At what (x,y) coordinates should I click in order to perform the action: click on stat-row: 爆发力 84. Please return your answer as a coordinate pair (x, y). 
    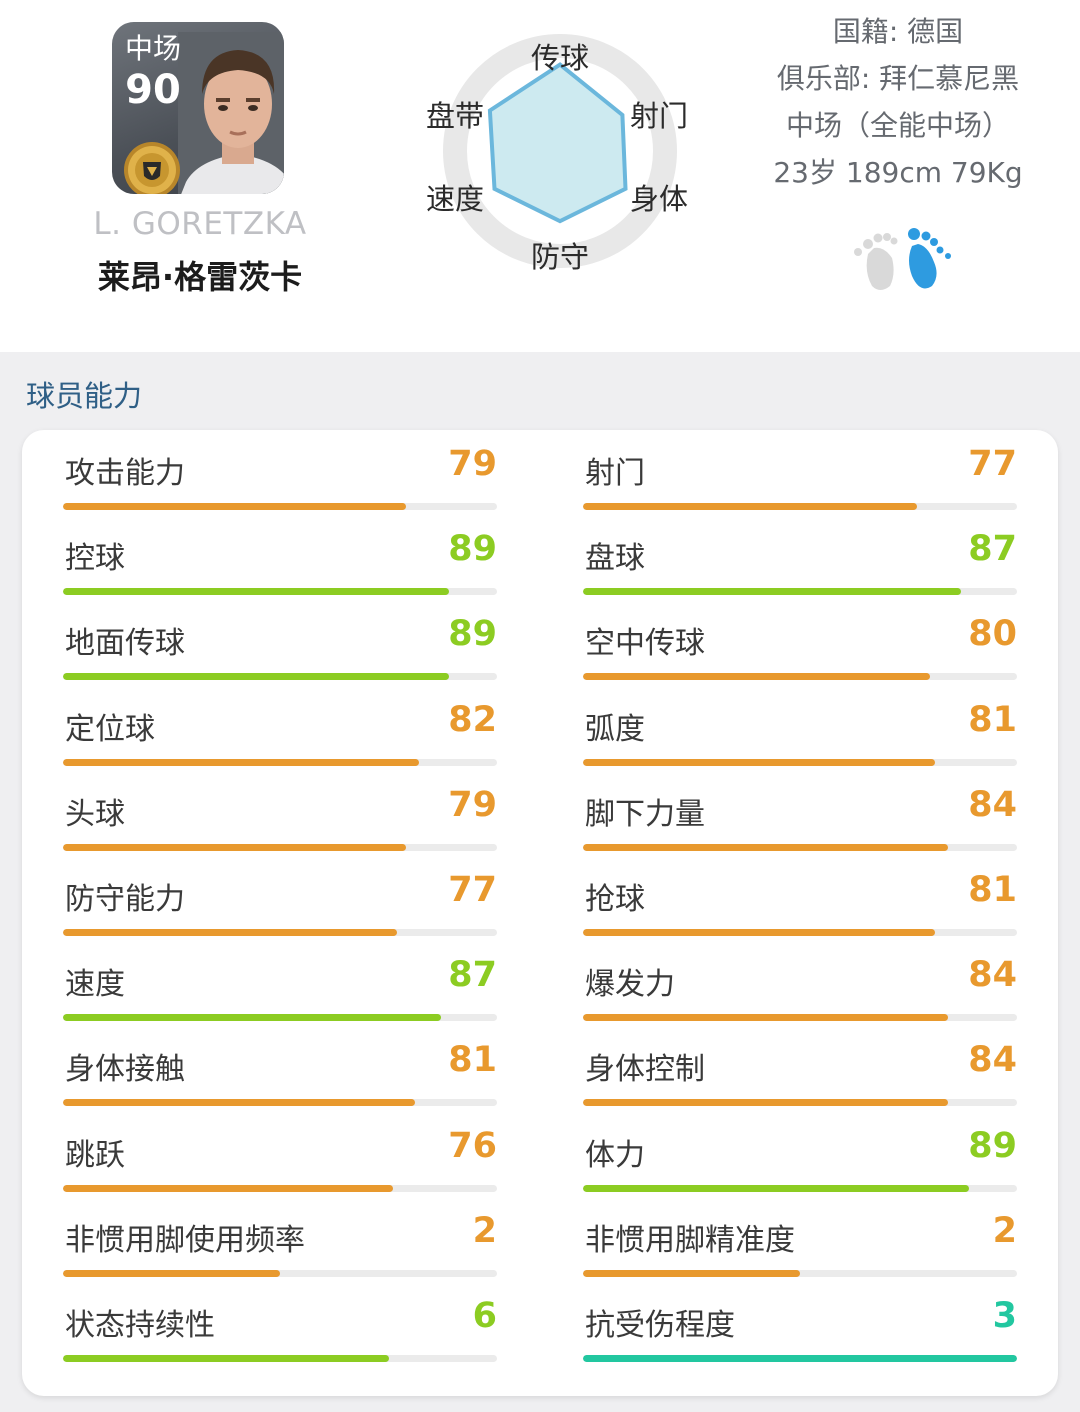
    Looking at the image, I should click on (800, 983).